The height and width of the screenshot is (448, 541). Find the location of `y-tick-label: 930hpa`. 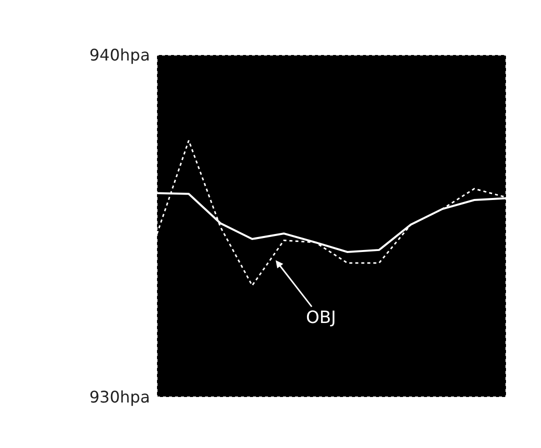

y-tick-label: 930hpa is located at coordinates (119, 397).